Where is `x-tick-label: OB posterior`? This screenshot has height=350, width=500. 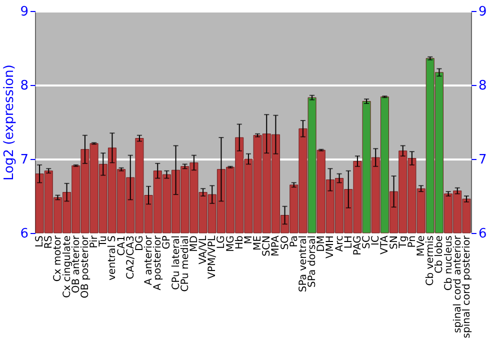
x-tick-label: OB posterior is located at coordinates (85, 266).